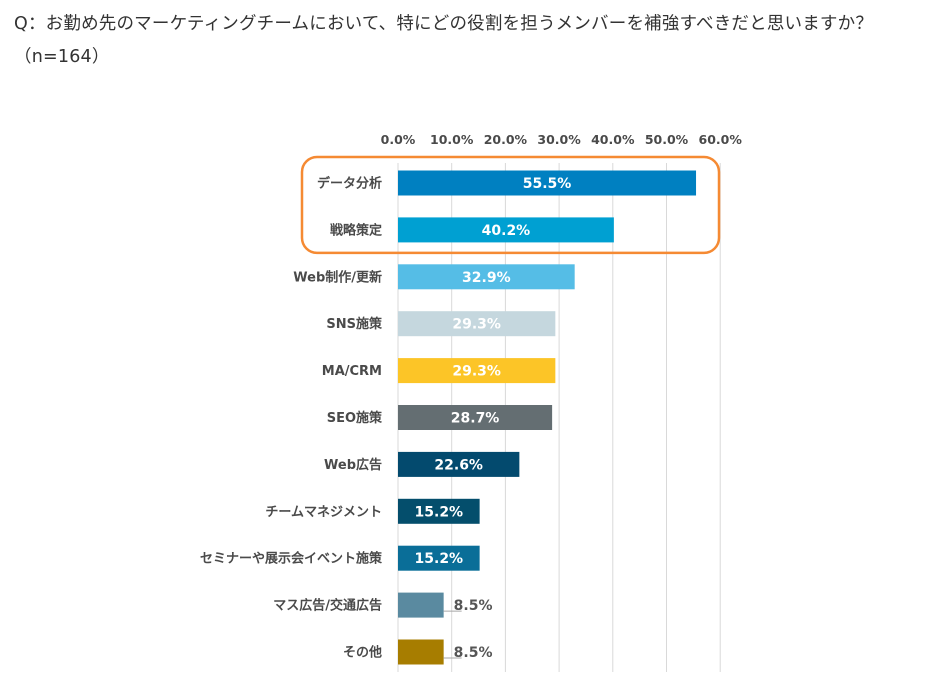 The height and width of the screenshot is (694, 936). I want to click on category-label: セミナーや展示会イベント施策, so click(291, 559).